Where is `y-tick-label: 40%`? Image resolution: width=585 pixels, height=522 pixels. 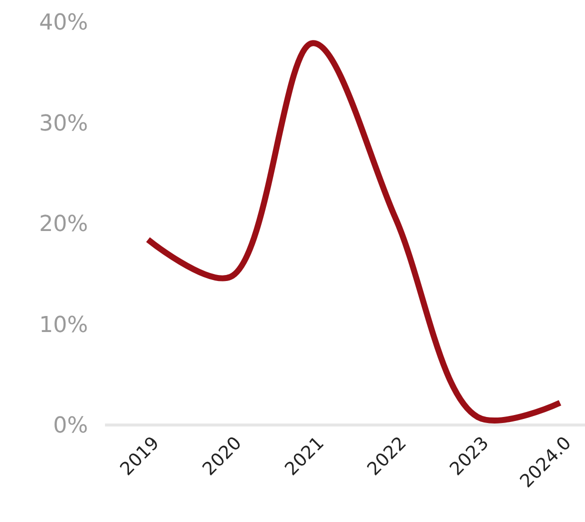
y-tick-label: 40% is located at coordinates (63, 23).